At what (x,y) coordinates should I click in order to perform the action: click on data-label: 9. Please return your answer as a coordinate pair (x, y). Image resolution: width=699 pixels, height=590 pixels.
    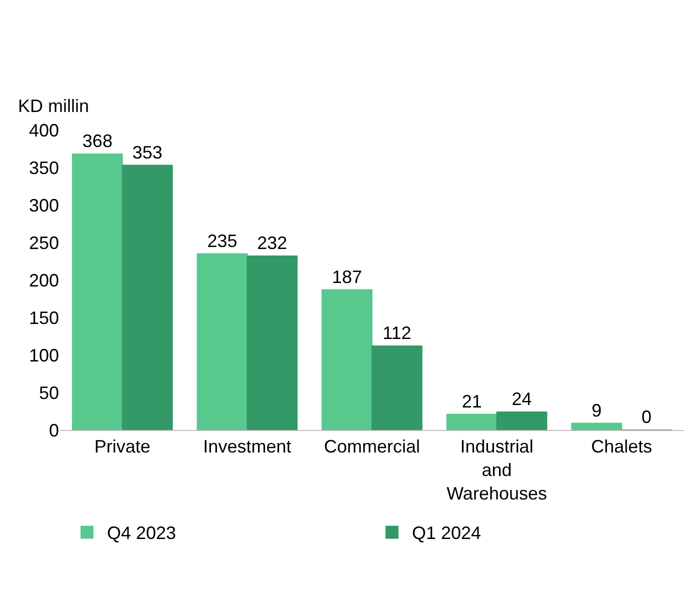
    Looking at the image, I should click on (597, 410).